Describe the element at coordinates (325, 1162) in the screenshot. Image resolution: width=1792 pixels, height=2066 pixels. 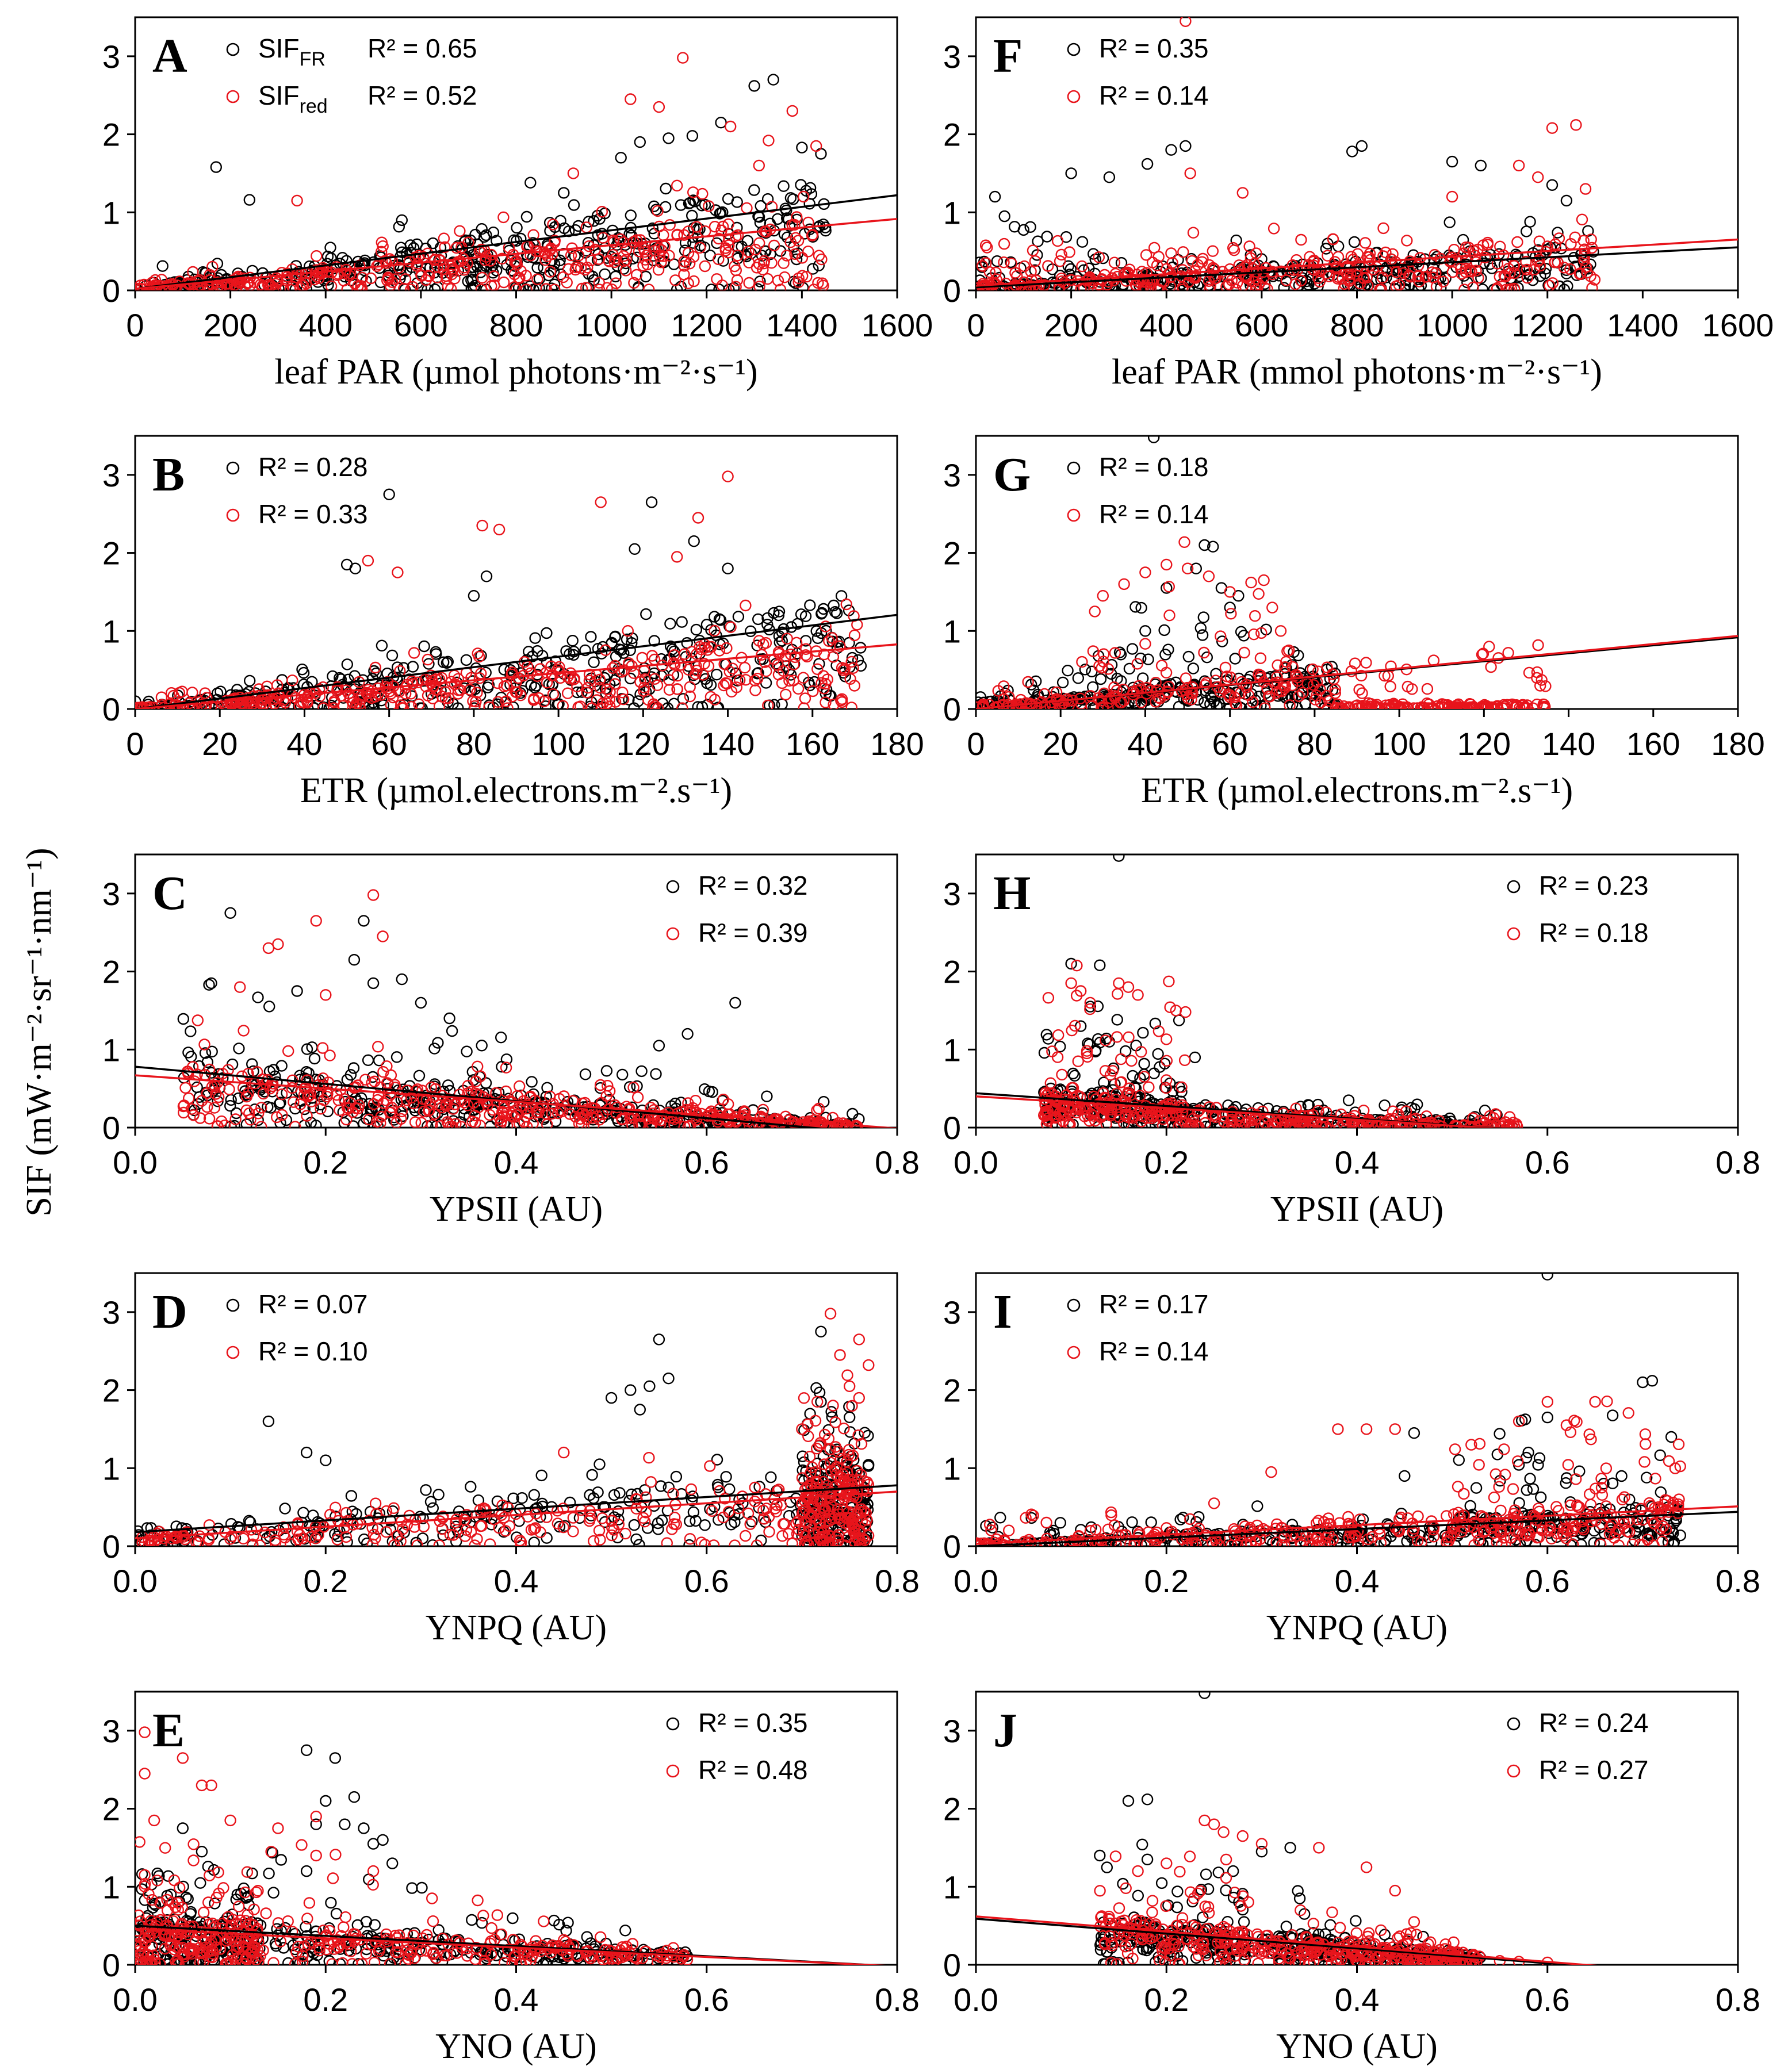
I see `x-tick-label: 0.2` at that location.